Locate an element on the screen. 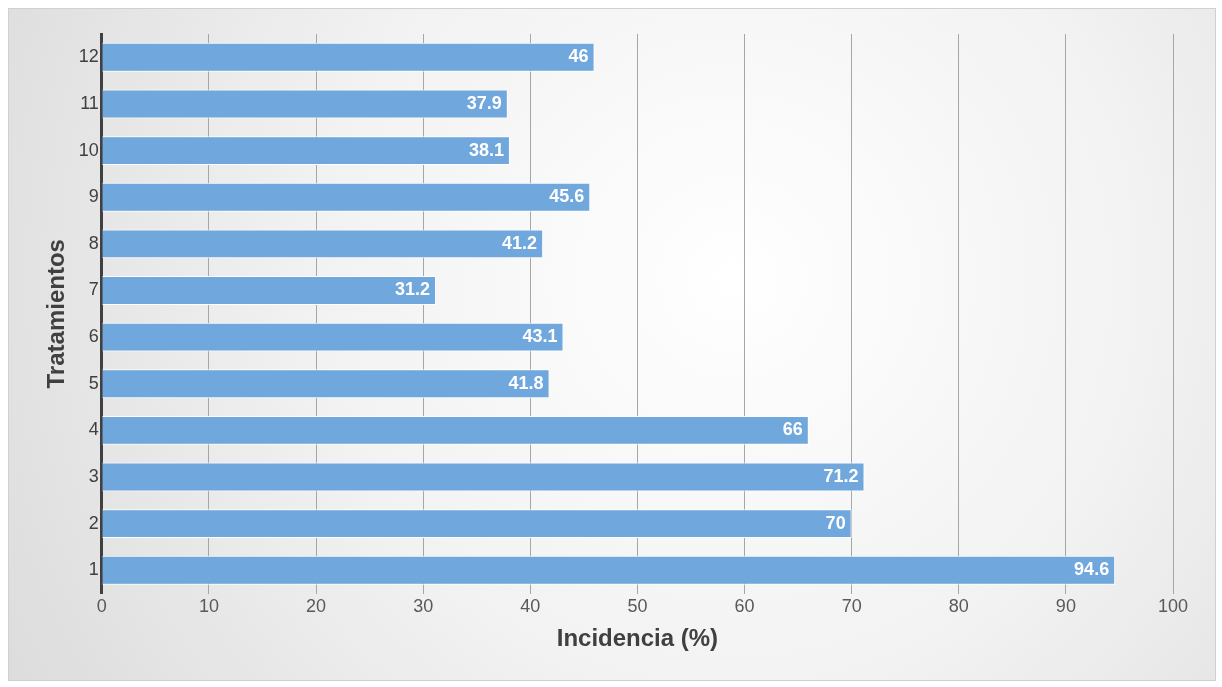 The height and width of the screenshot is (687, 1222). data-label: 94.6 is located at coordinates (1092, 569).